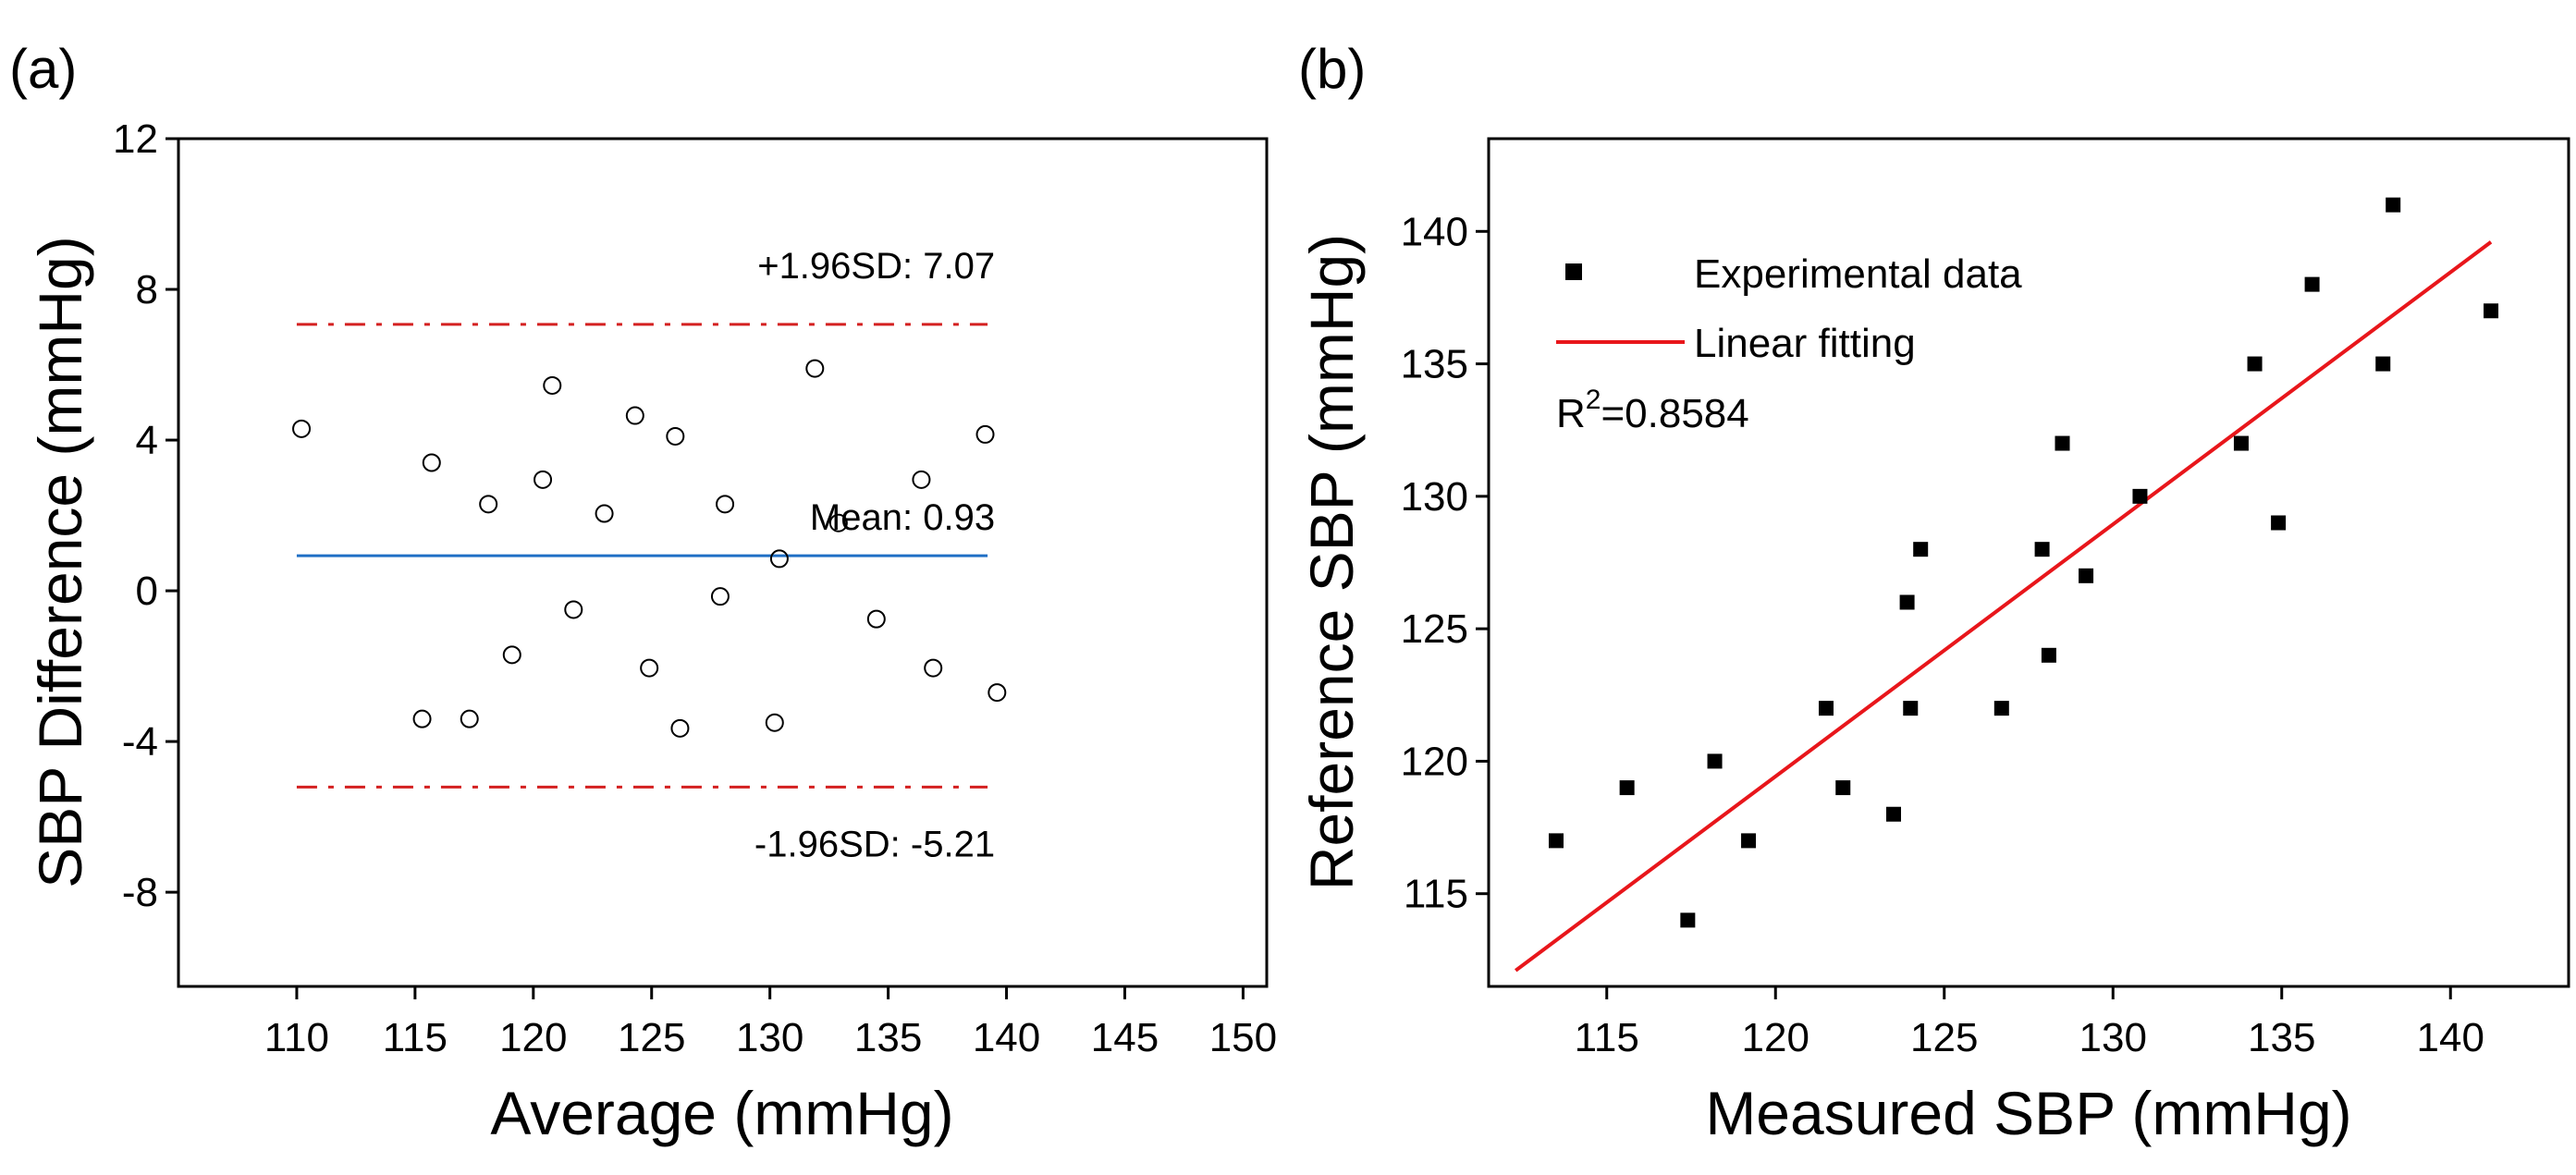  What do you see at coordinates (2028, 1113) in the screenshot?
I see `panel-b-x-axis-title: Measured SBP (mmHg)` at bounding box center [2028, 1113].